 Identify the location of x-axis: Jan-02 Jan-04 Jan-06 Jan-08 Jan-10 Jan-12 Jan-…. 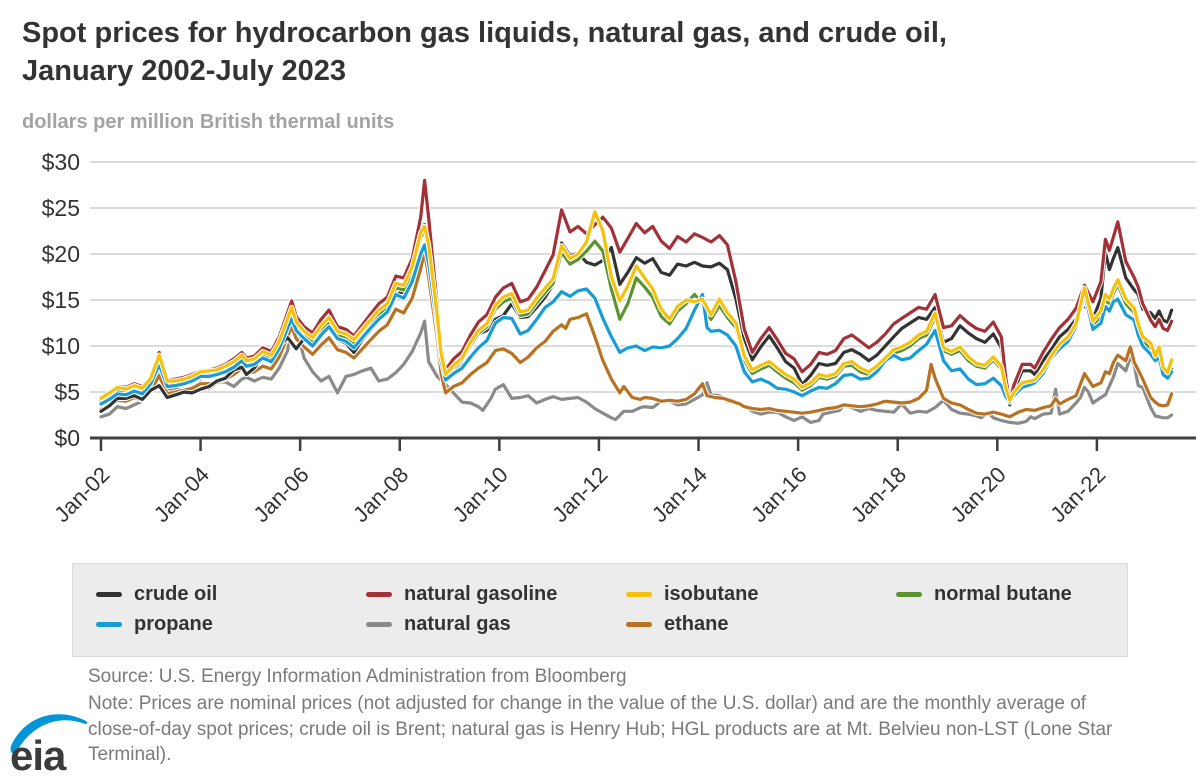
(622, 481).